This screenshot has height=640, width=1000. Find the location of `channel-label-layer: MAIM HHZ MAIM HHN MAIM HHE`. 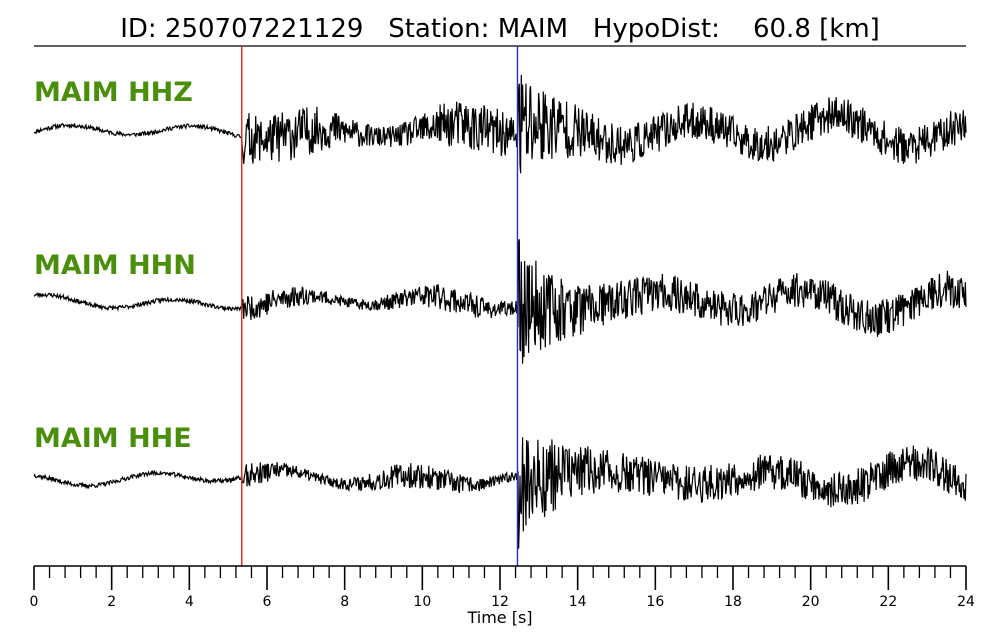

channel-label-layer: MAIM HHZ MAIM HHN MAIM HHE is located at coordinates (115, 265).